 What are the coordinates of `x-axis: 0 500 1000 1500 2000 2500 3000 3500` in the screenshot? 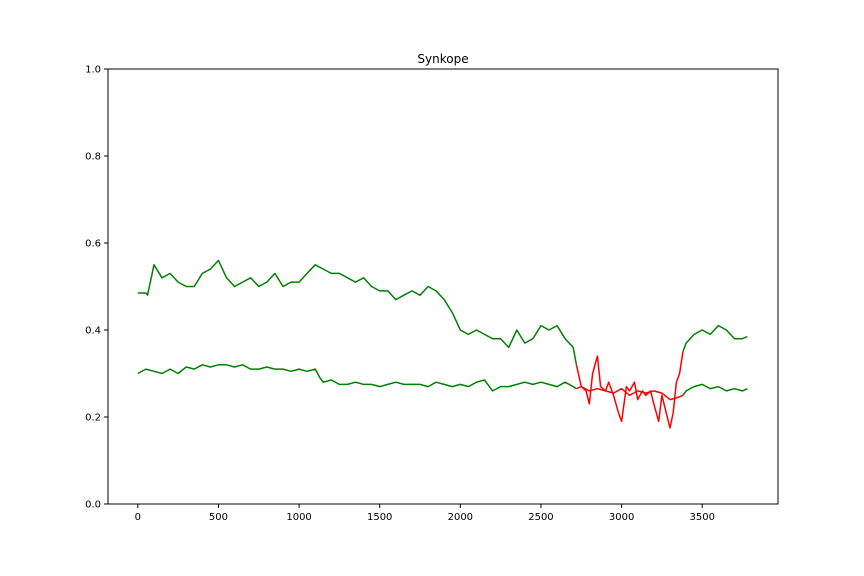 It's located at (425, 513).